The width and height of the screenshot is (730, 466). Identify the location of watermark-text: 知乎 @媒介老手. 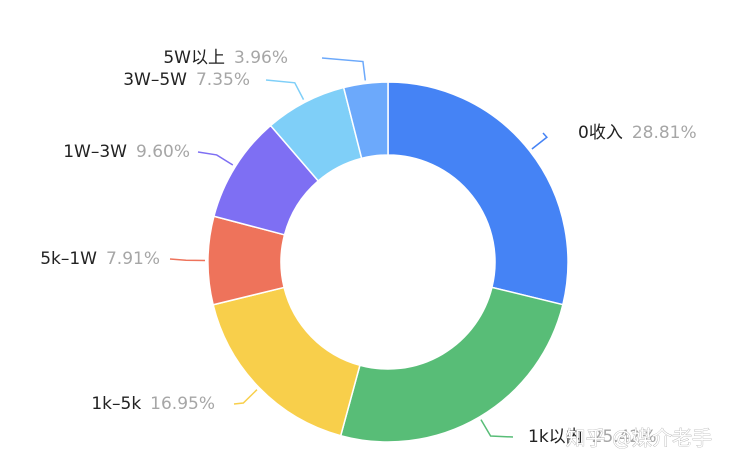
(639, 438).